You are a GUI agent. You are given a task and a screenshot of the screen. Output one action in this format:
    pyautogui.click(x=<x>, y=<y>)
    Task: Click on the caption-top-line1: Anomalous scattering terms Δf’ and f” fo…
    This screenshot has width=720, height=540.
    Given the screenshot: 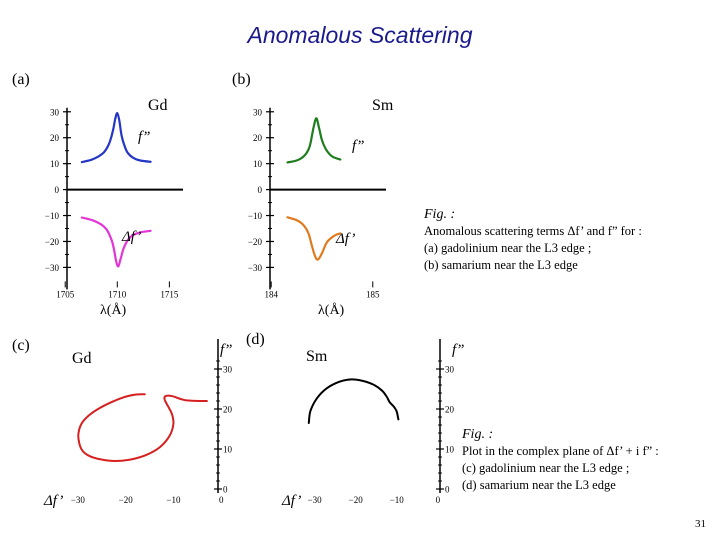 What is the action you would take?
    pyautogui.click(x=533, y=231)
    